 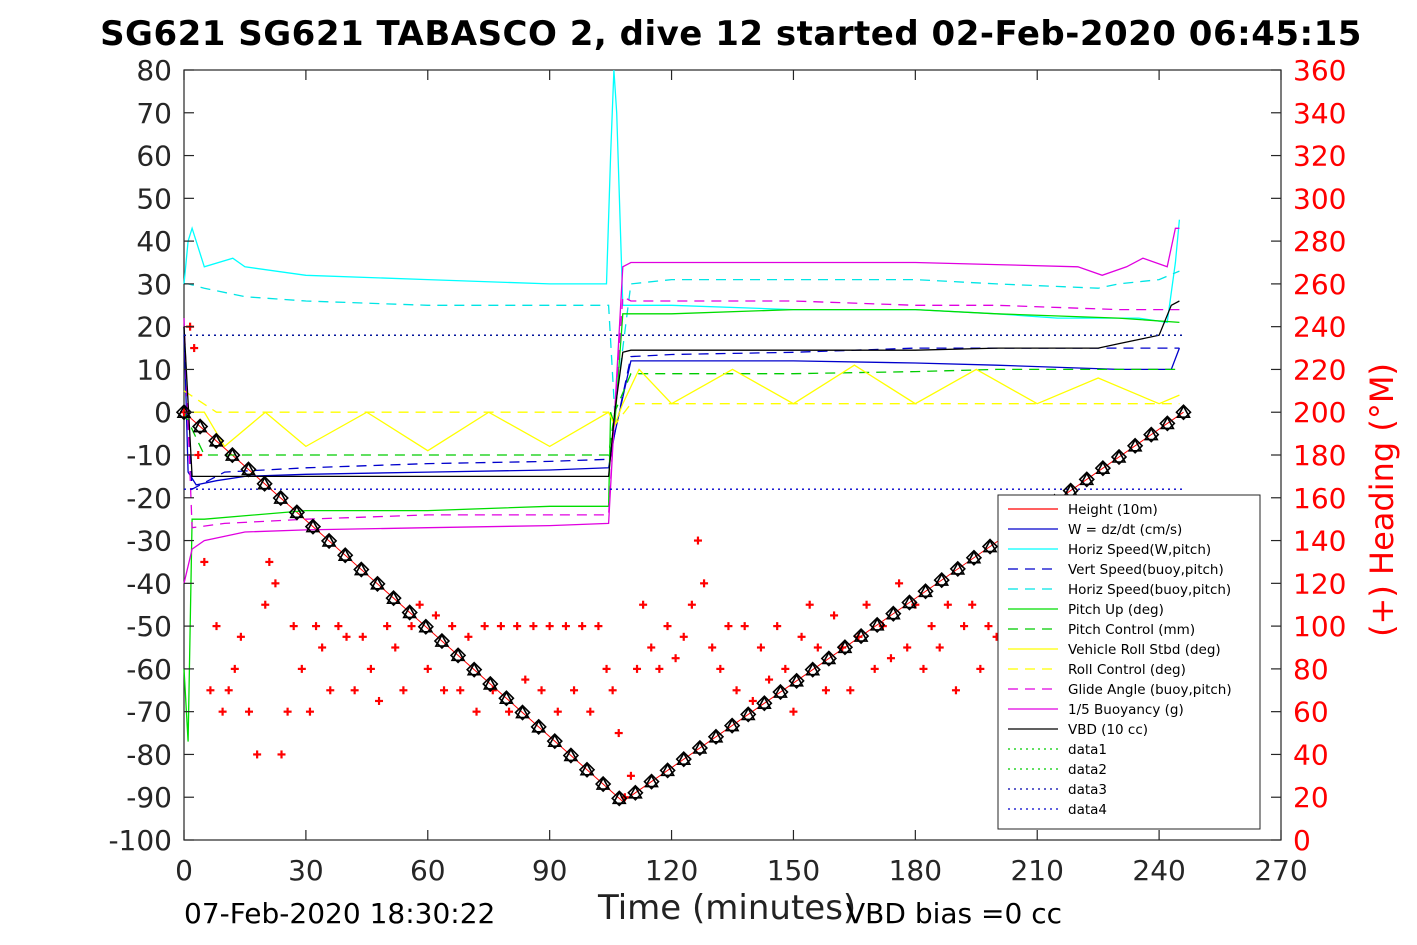 I want to click on y2-tick-label: 100, so click(x=1319, y=626).